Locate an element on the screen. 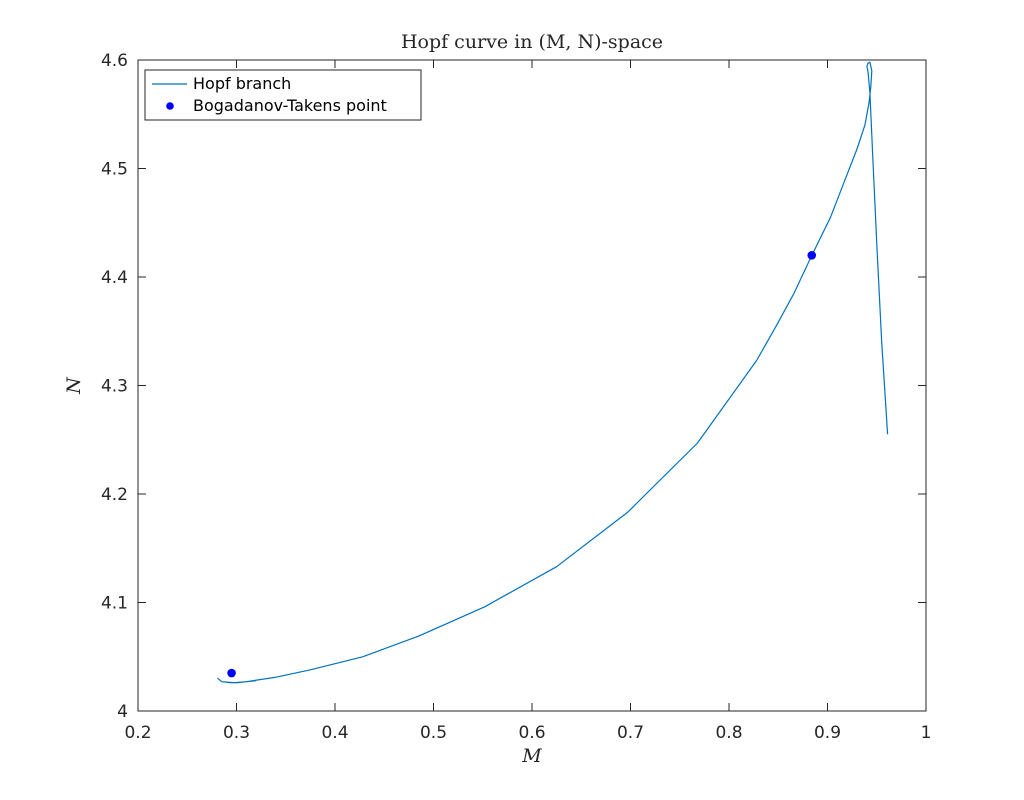  y-tick-label: 4.2 is located at coordinates (114, 495).